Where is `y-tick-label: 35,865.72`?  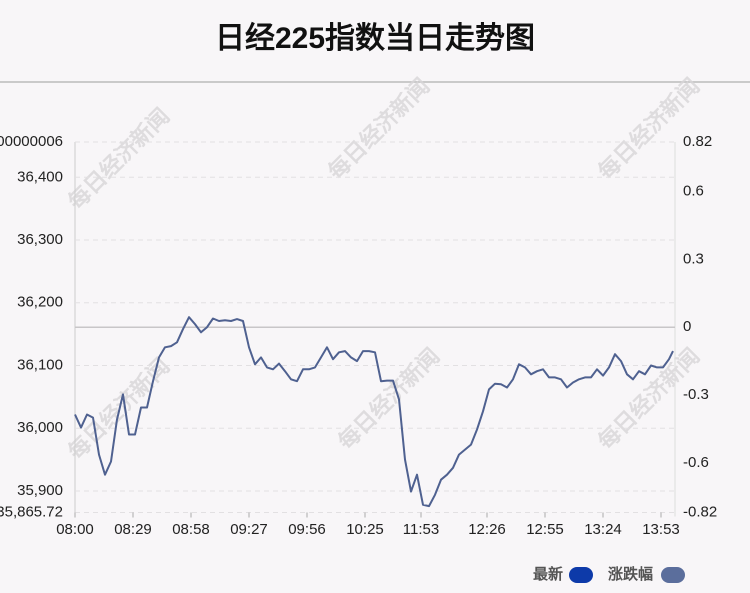
y-tick-label: 35,865.72 is located at coordinates (31, 511).